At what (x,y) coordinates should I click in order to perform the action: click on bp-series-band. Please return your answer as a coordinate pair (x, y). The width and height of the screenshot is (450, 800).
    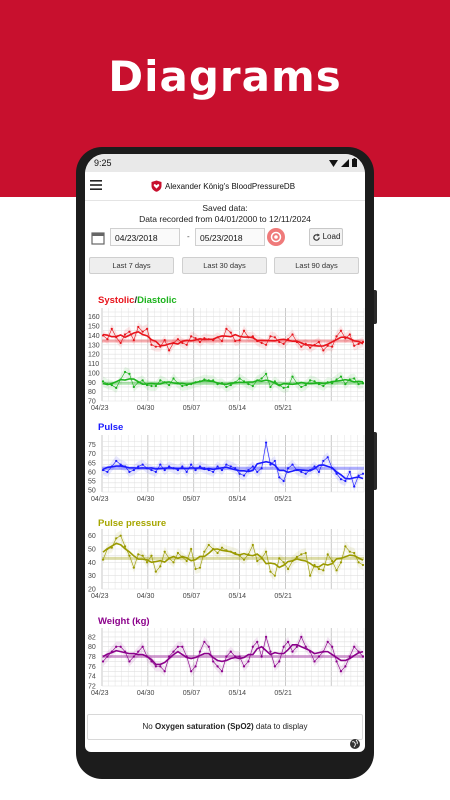
    Looking at the image, I should click on (233, 338).